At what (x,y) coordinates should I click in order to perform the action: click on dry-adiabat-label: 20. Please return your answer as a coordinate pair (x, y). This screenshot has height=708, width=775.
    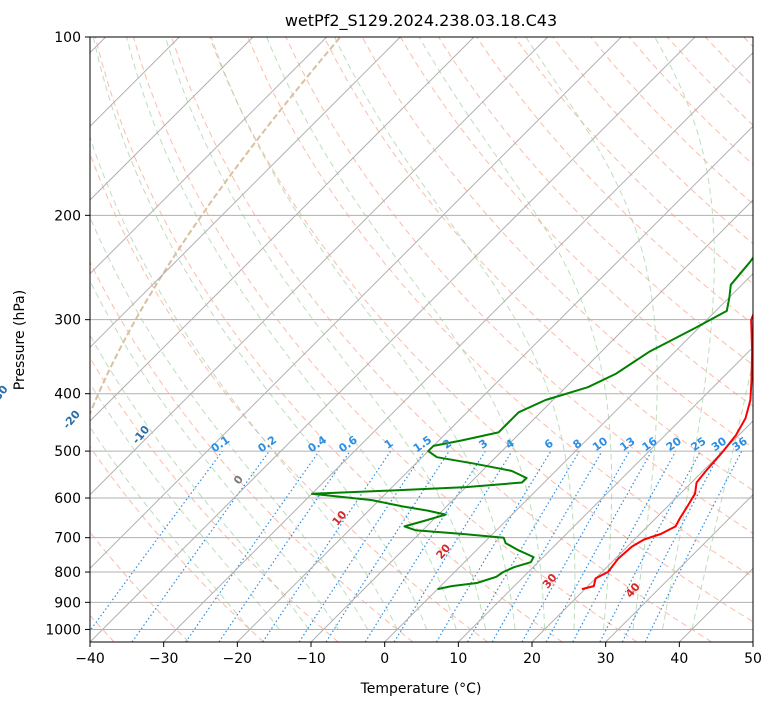
    Looking at the image, I should click on (444, 551).